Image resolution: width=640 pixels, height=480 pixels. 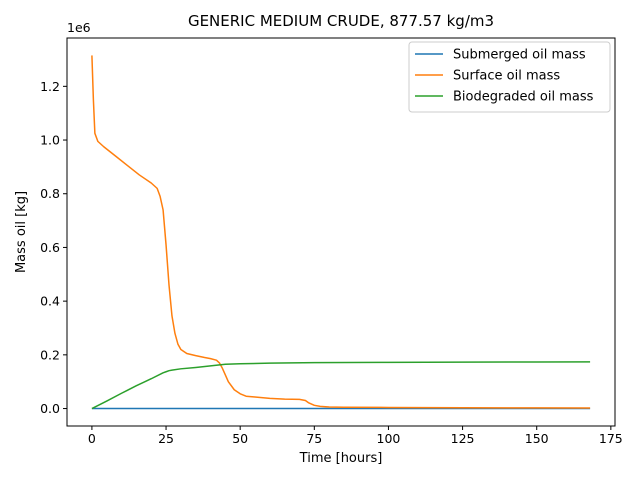 I want to click on y-axis-ticks: 0.0 0.2 0.4 0.6 0.8 1.0 1.2, so click(x=53, y=247).